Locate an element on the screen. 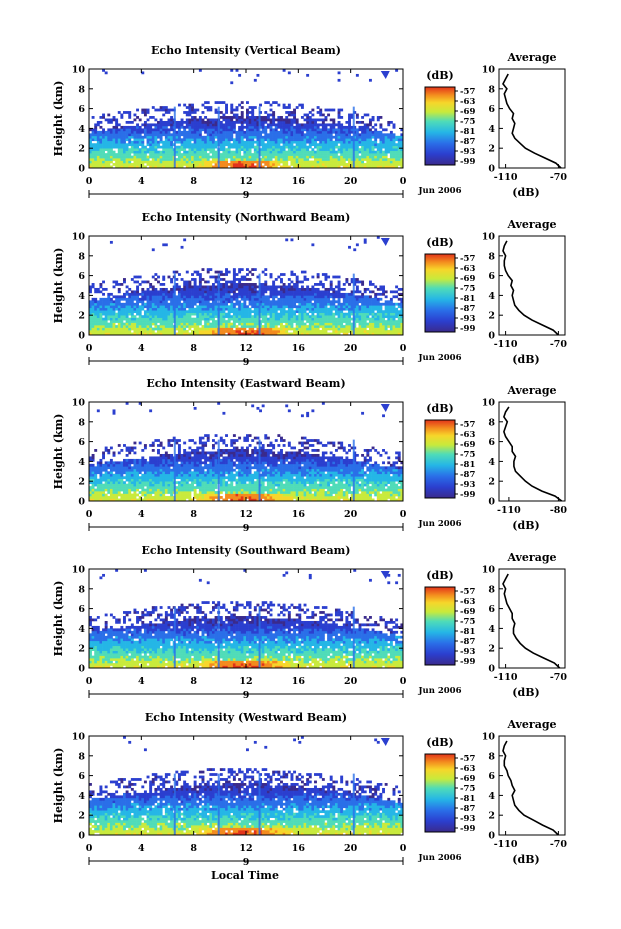  echo-field is located at coordinates (246, 286).